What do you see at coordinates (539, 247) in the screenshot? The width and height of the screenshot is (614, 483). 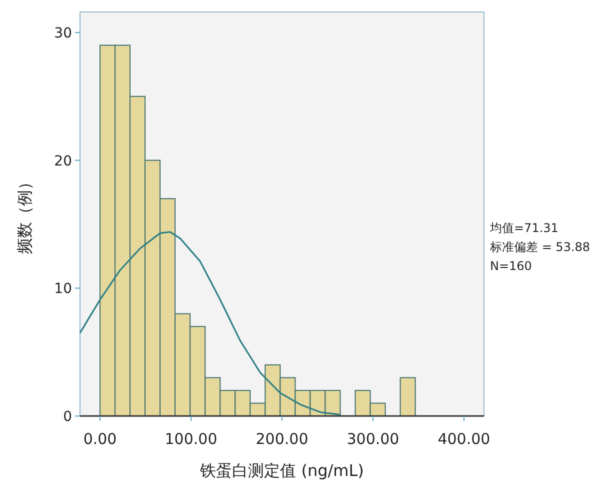 I see `text: 标准偏差 = 53.88` at bounding box center [539, 247].